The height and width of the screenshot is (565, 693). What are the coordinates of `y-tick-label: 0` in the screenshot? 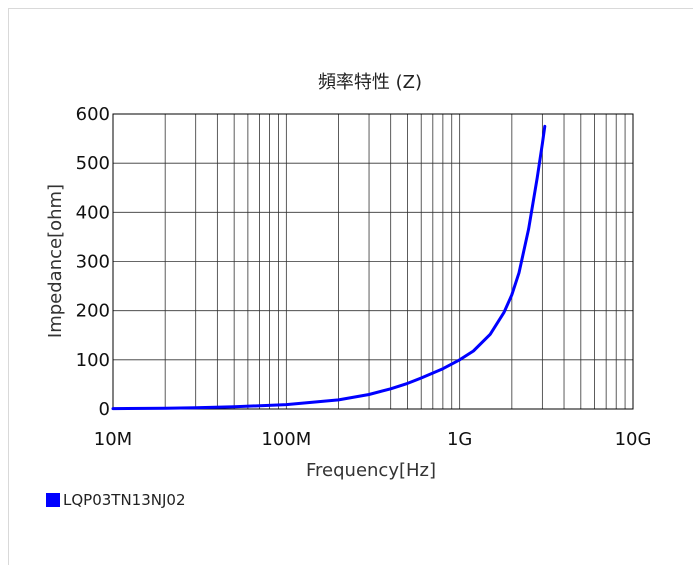 It's located at (104, 409).